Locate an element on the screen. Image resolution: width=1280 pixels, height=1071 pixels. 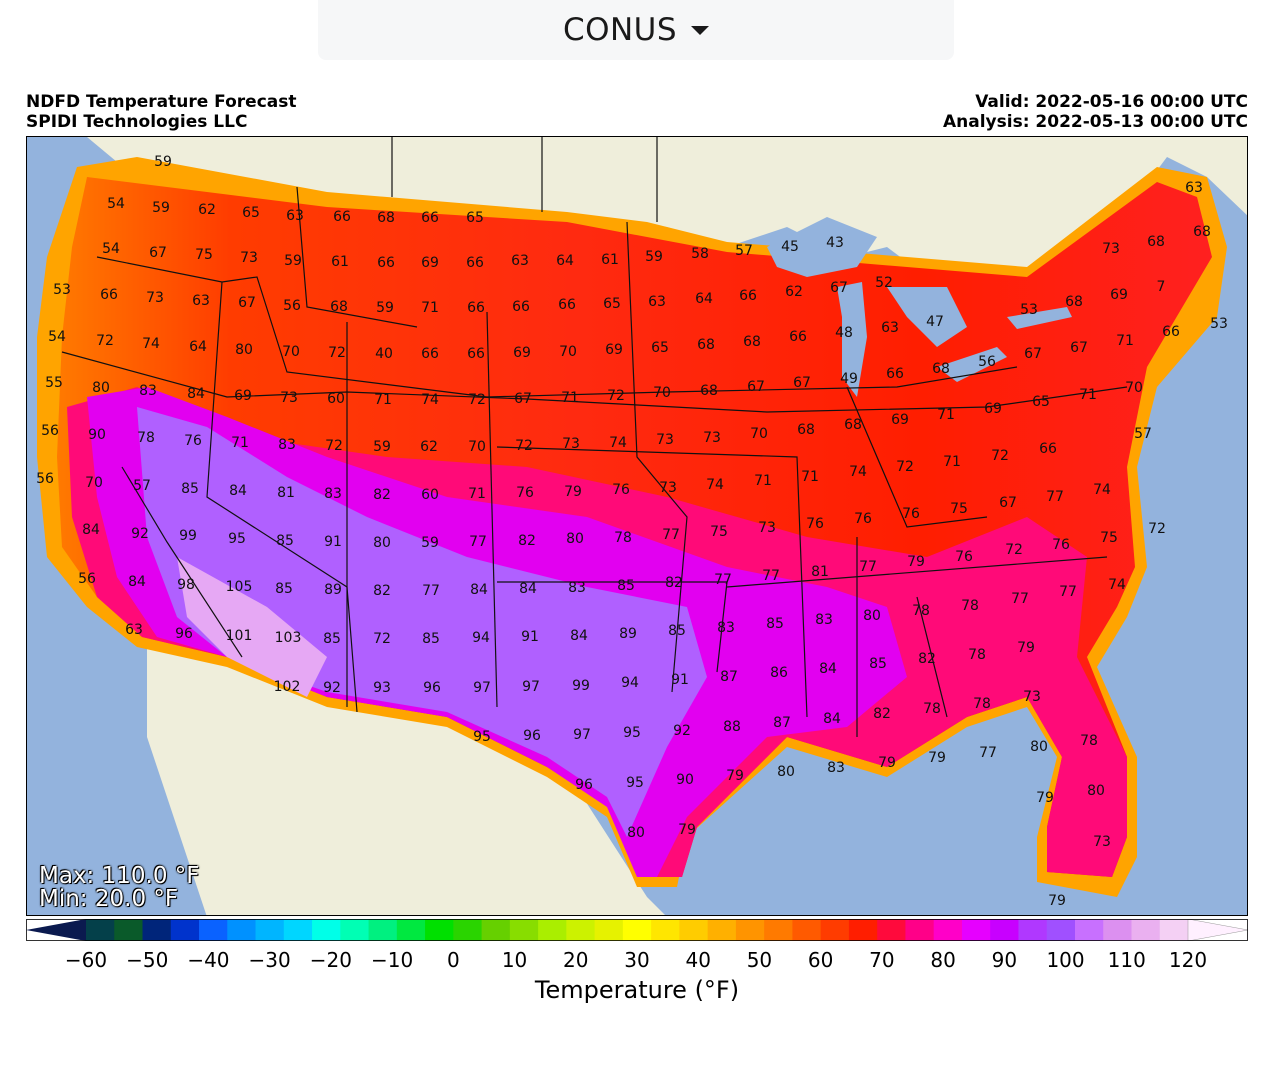
temperature-value: 85 is located at coordinates (431, 639).